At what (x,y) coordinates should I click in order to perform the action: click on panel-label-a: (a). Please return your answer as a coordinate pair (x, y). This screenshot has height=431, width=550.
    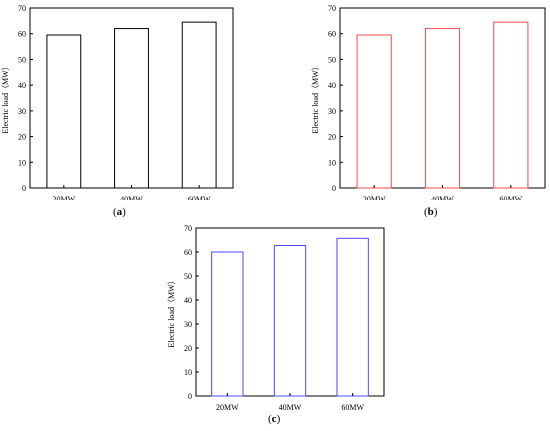
    Looking at the image, I should click on (119, 212).